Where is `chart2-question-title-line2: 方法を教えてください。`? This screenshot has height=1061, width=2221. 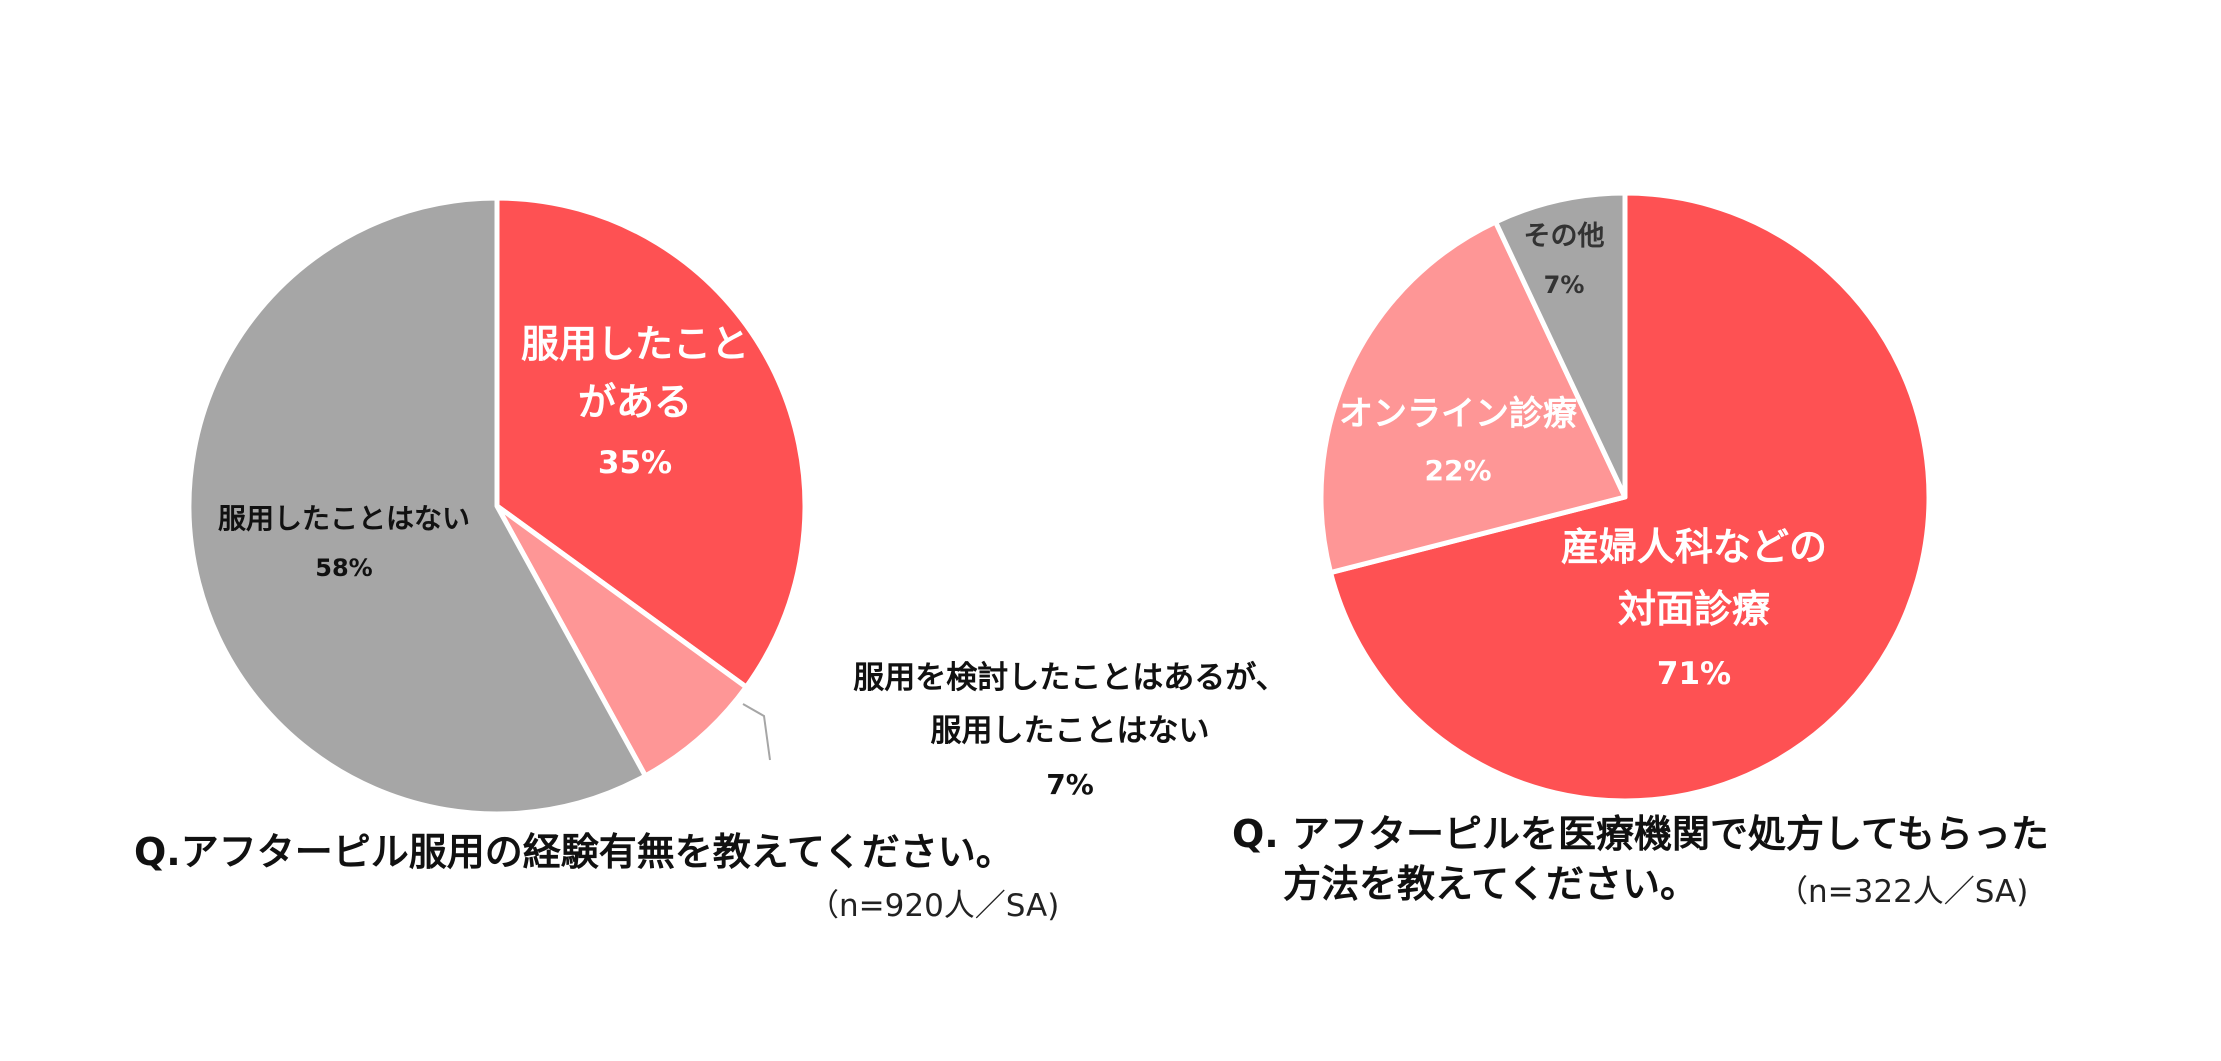
chart2-question-title-line2: 方法を教えてください。 is located at coordinates (1490, 884).